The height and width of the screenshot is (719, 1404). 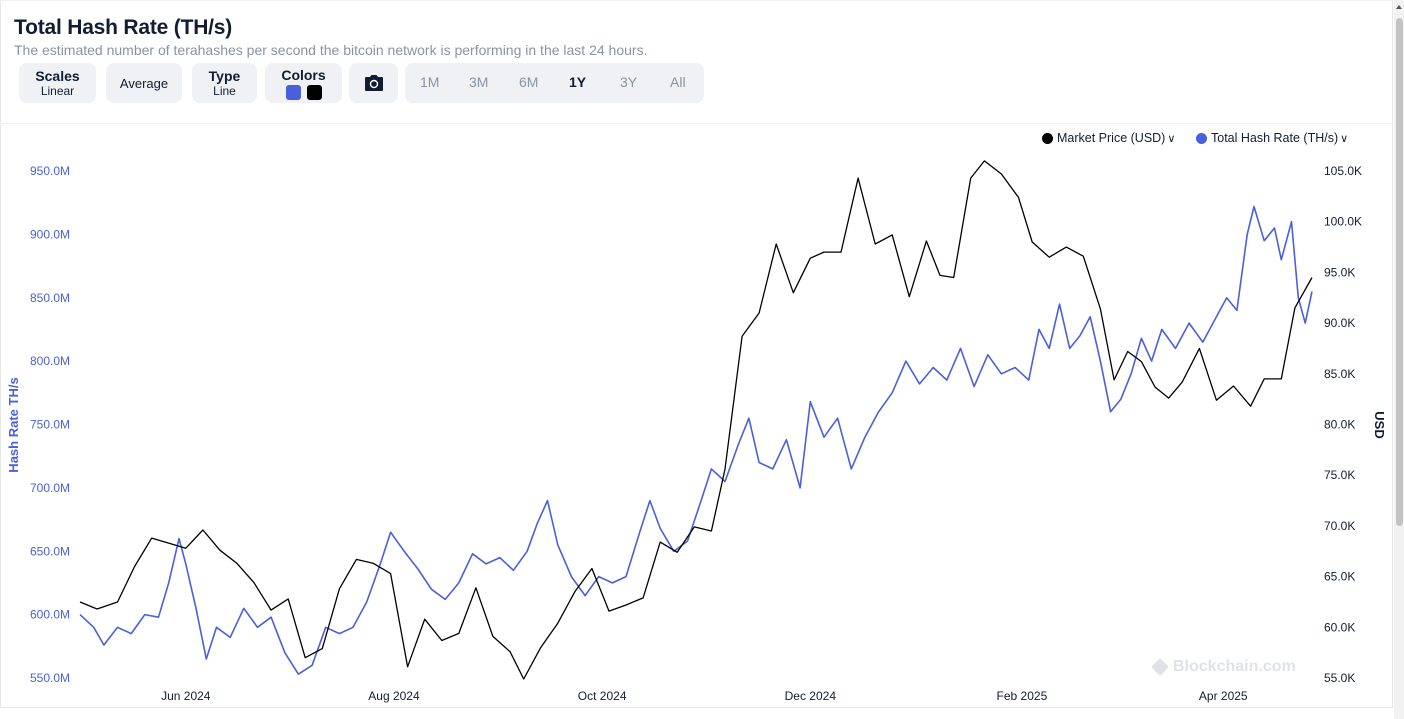 I want to click on legend-market-price: Market Price (USD) ∨, so click(x=1108, y=138).